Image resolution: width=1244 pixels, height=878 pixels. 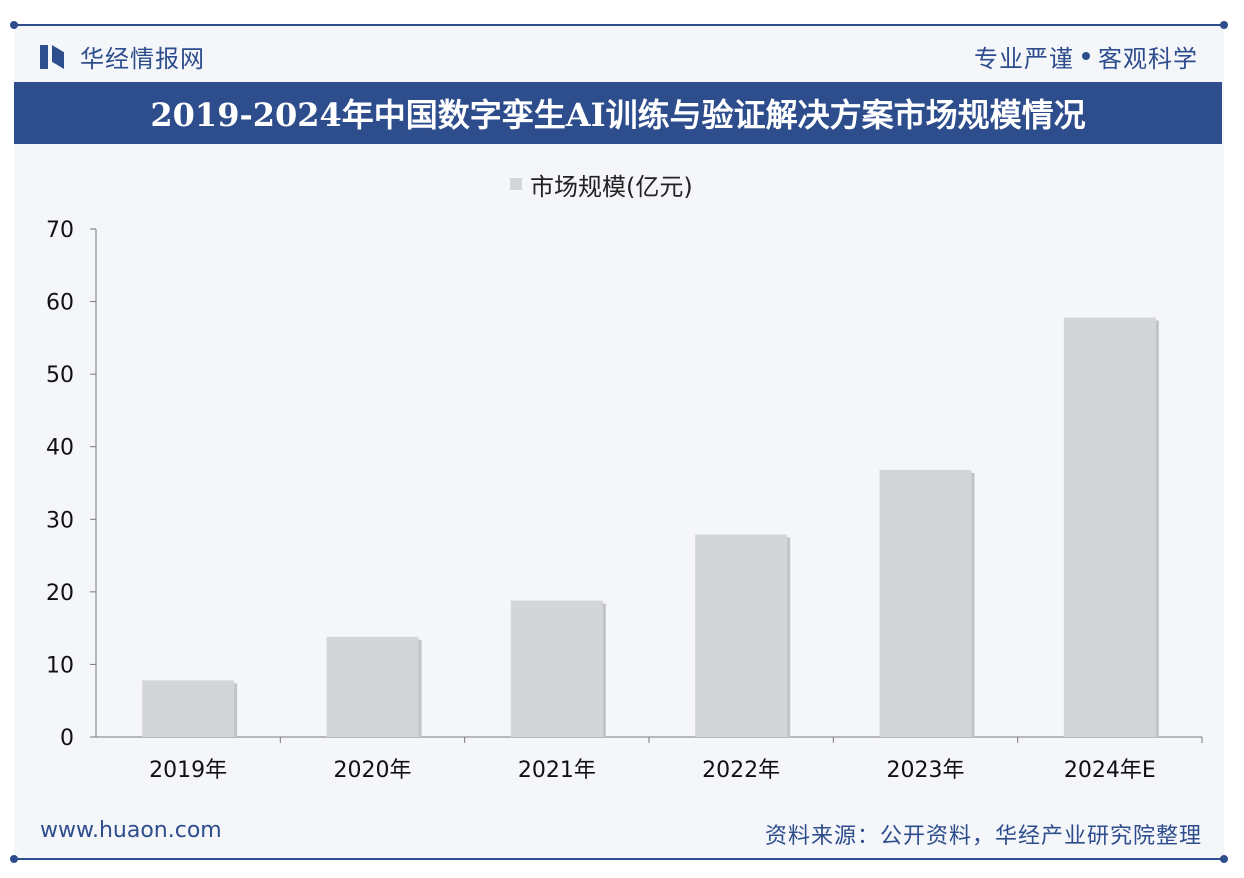 What do you see at coordinates (67, 738) in the screenshot?
I see `y-tick-label: 0` at bounding box center [67, 738].